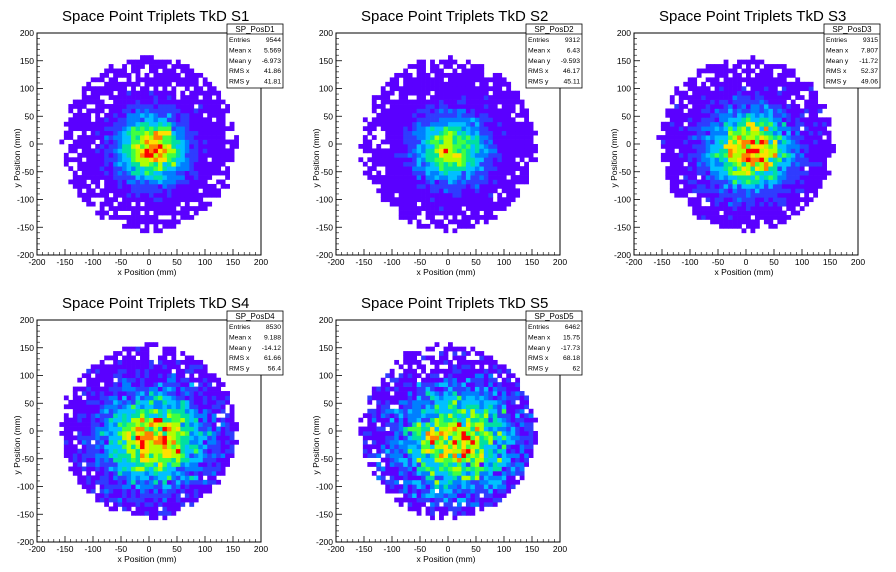  Describe the element at coordinates (273, 327) in the screenshot. I see `stats-row-value: 8530` at that location.